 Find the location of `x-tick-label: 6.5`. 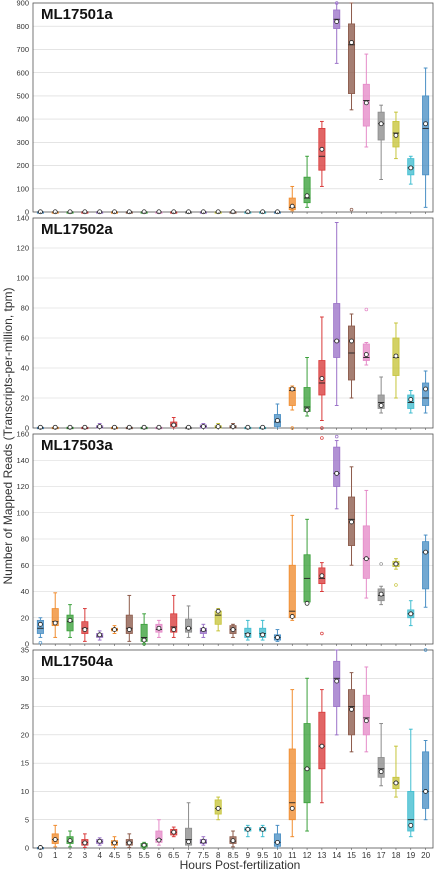

x-tick-label: 6.5 is located at coordinates (174, 855).